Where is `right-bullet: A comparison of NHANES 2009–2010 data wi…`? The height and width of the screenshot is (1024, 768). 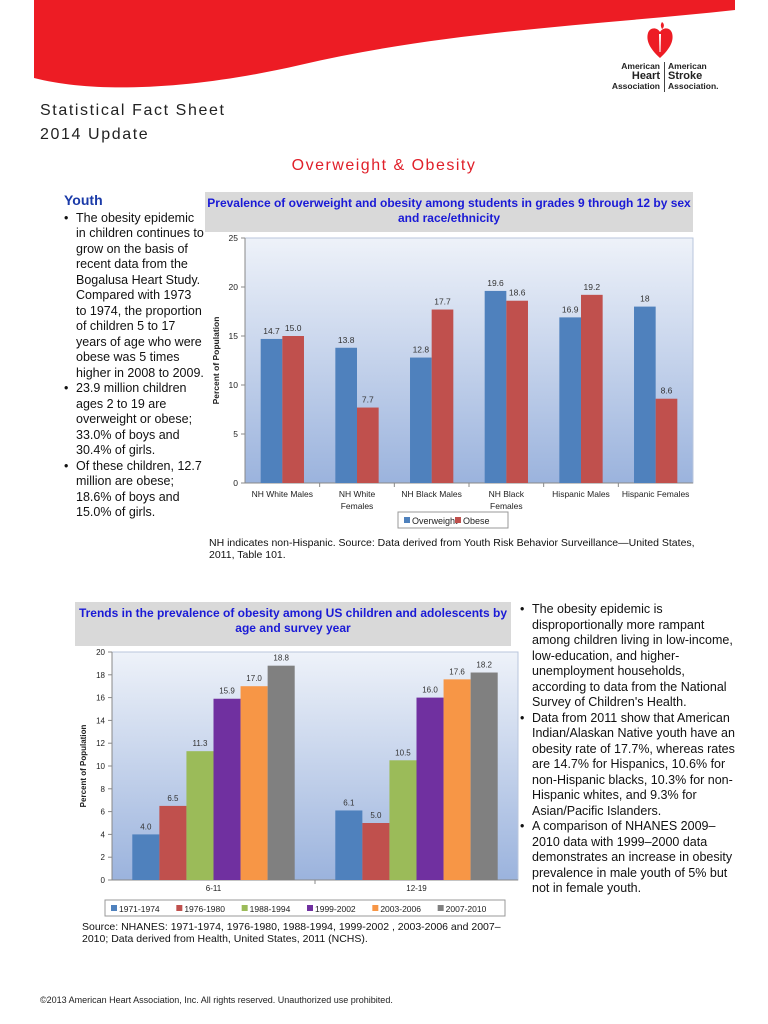 right-bullet: A comparison of NHANES 2009–2010 data wi… is located at coordinates (627, 858).